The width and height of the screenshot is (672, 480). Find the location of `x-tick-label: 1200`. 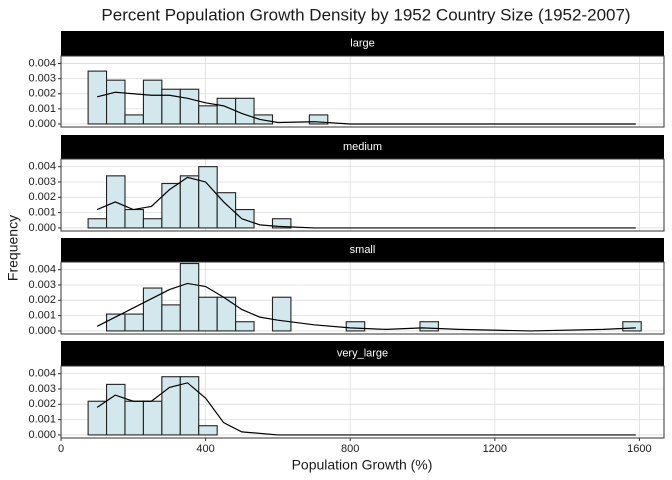

x-tick-label: 1200 is located at coordinates (495, 449).